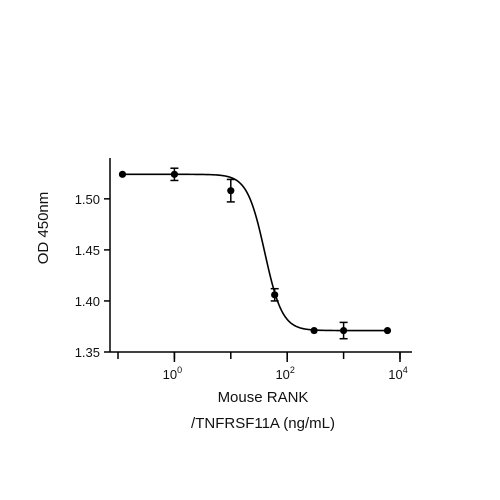  What do you see at coordinates (87, 352) in the screenshot?
I see `y-tick-label-0: 1.35` at bounding box center [87, 352].